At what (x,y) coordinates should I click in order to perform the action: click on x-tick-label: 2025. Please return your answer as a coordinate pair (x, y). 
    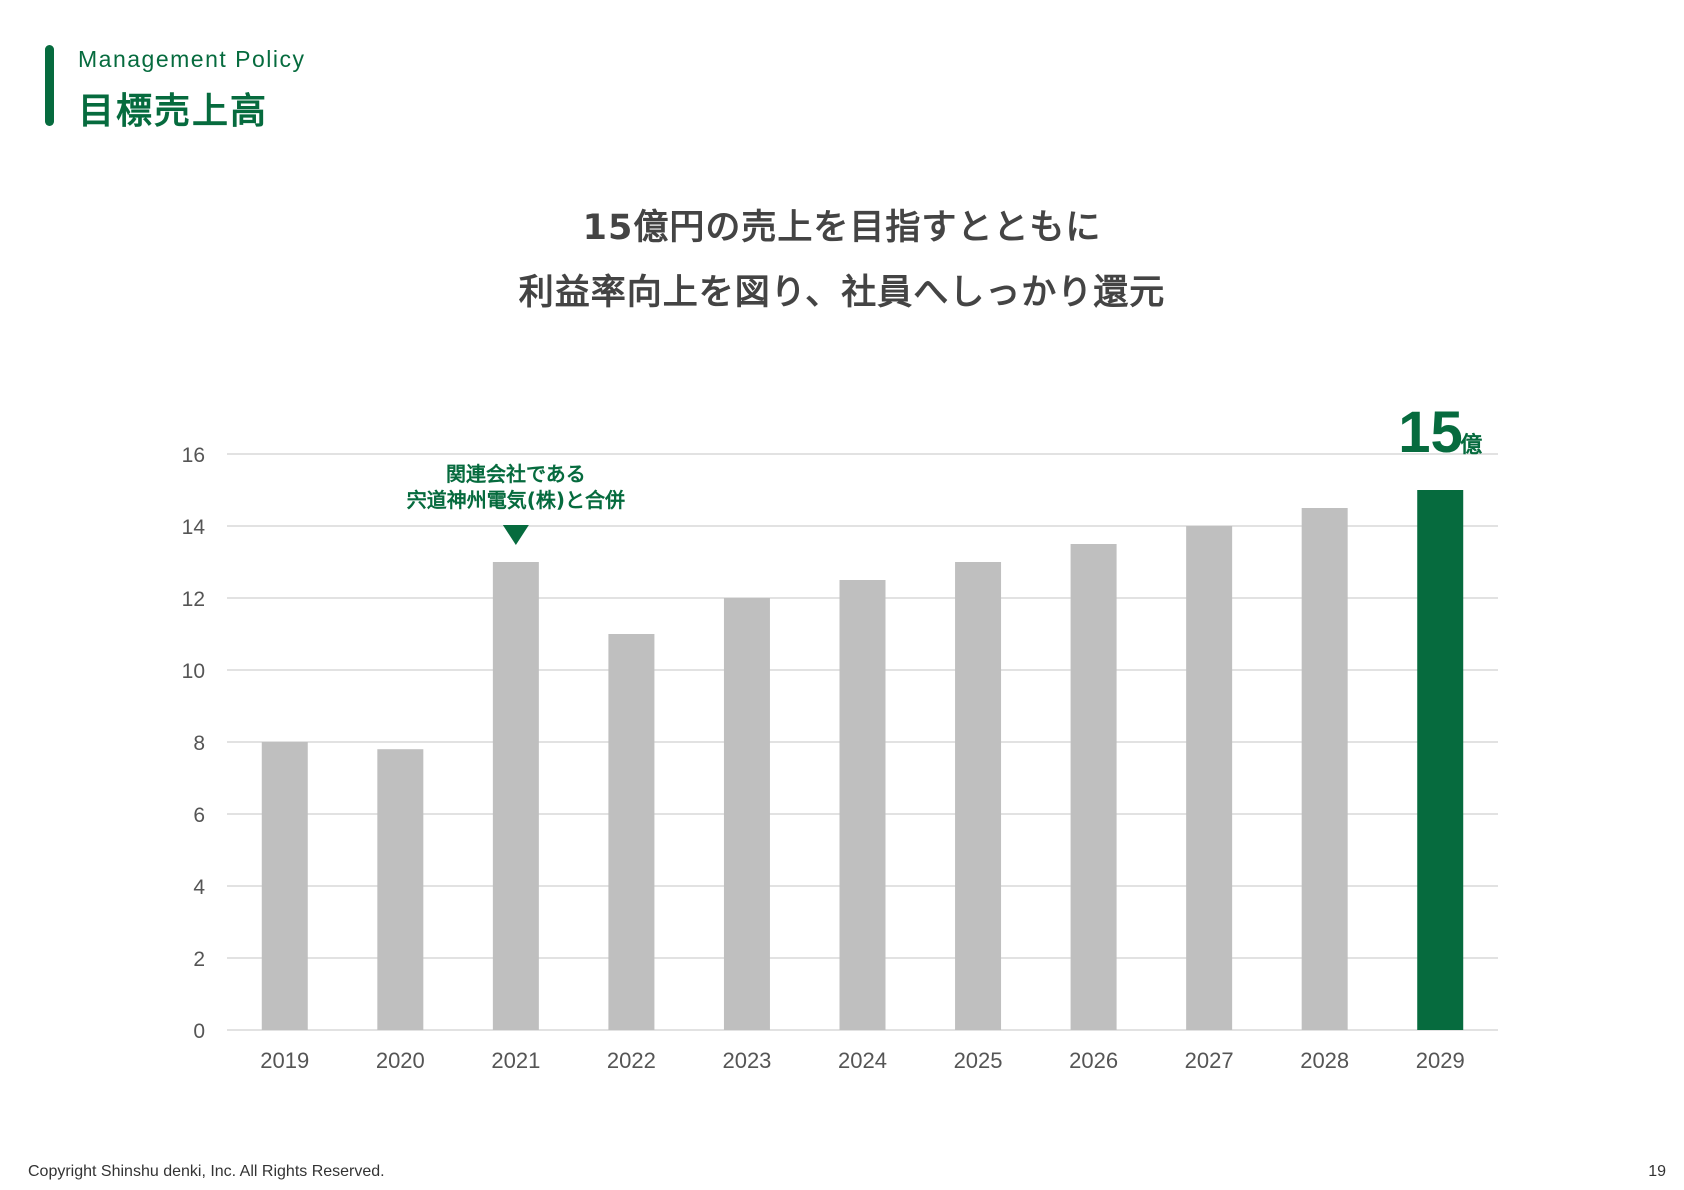
    Looking at the image, I should click on (978, 1060).